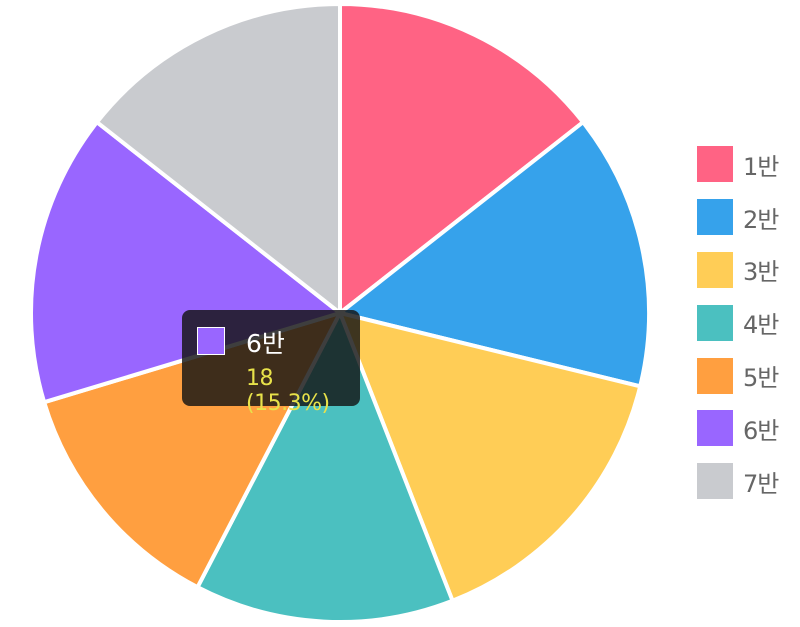 The width and height of the screenshot is (800, 627). I want to click on legend-item-4: 4반, so click(738, 322).